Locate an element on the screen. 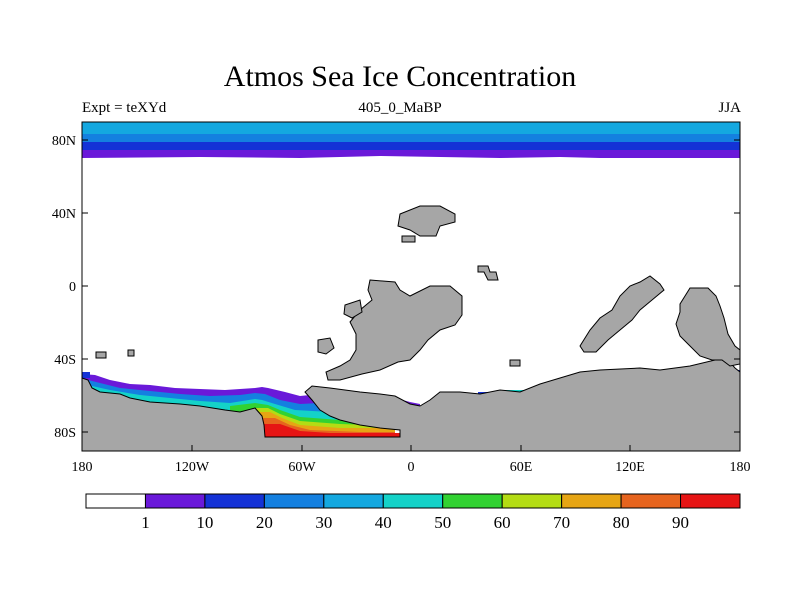 The width and height of the screenshot is (800, 600). colorbar-label: 70 is located at coordinates (561, 522).